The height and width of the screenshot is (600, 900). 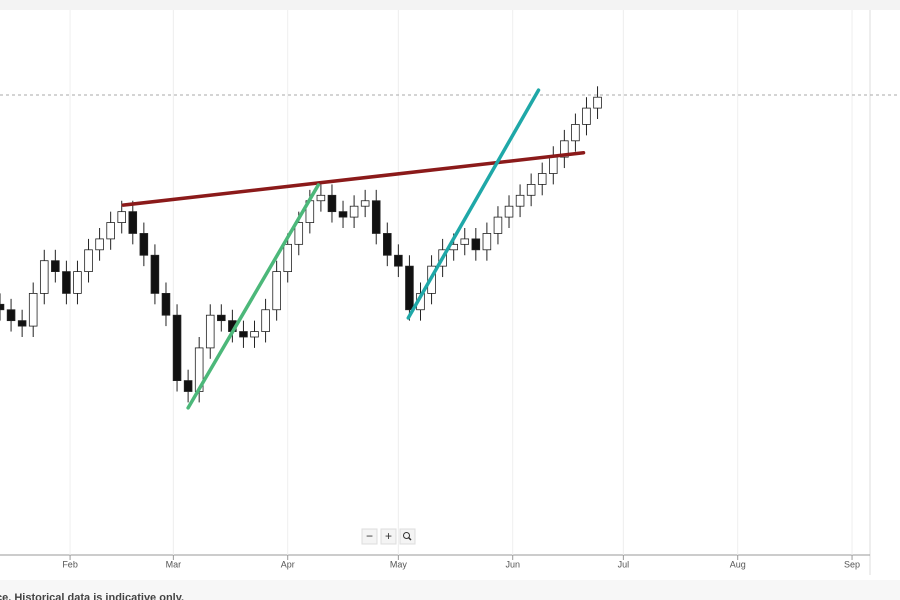 I want to click on zoom-reset-button, so click(x=407, y=536).